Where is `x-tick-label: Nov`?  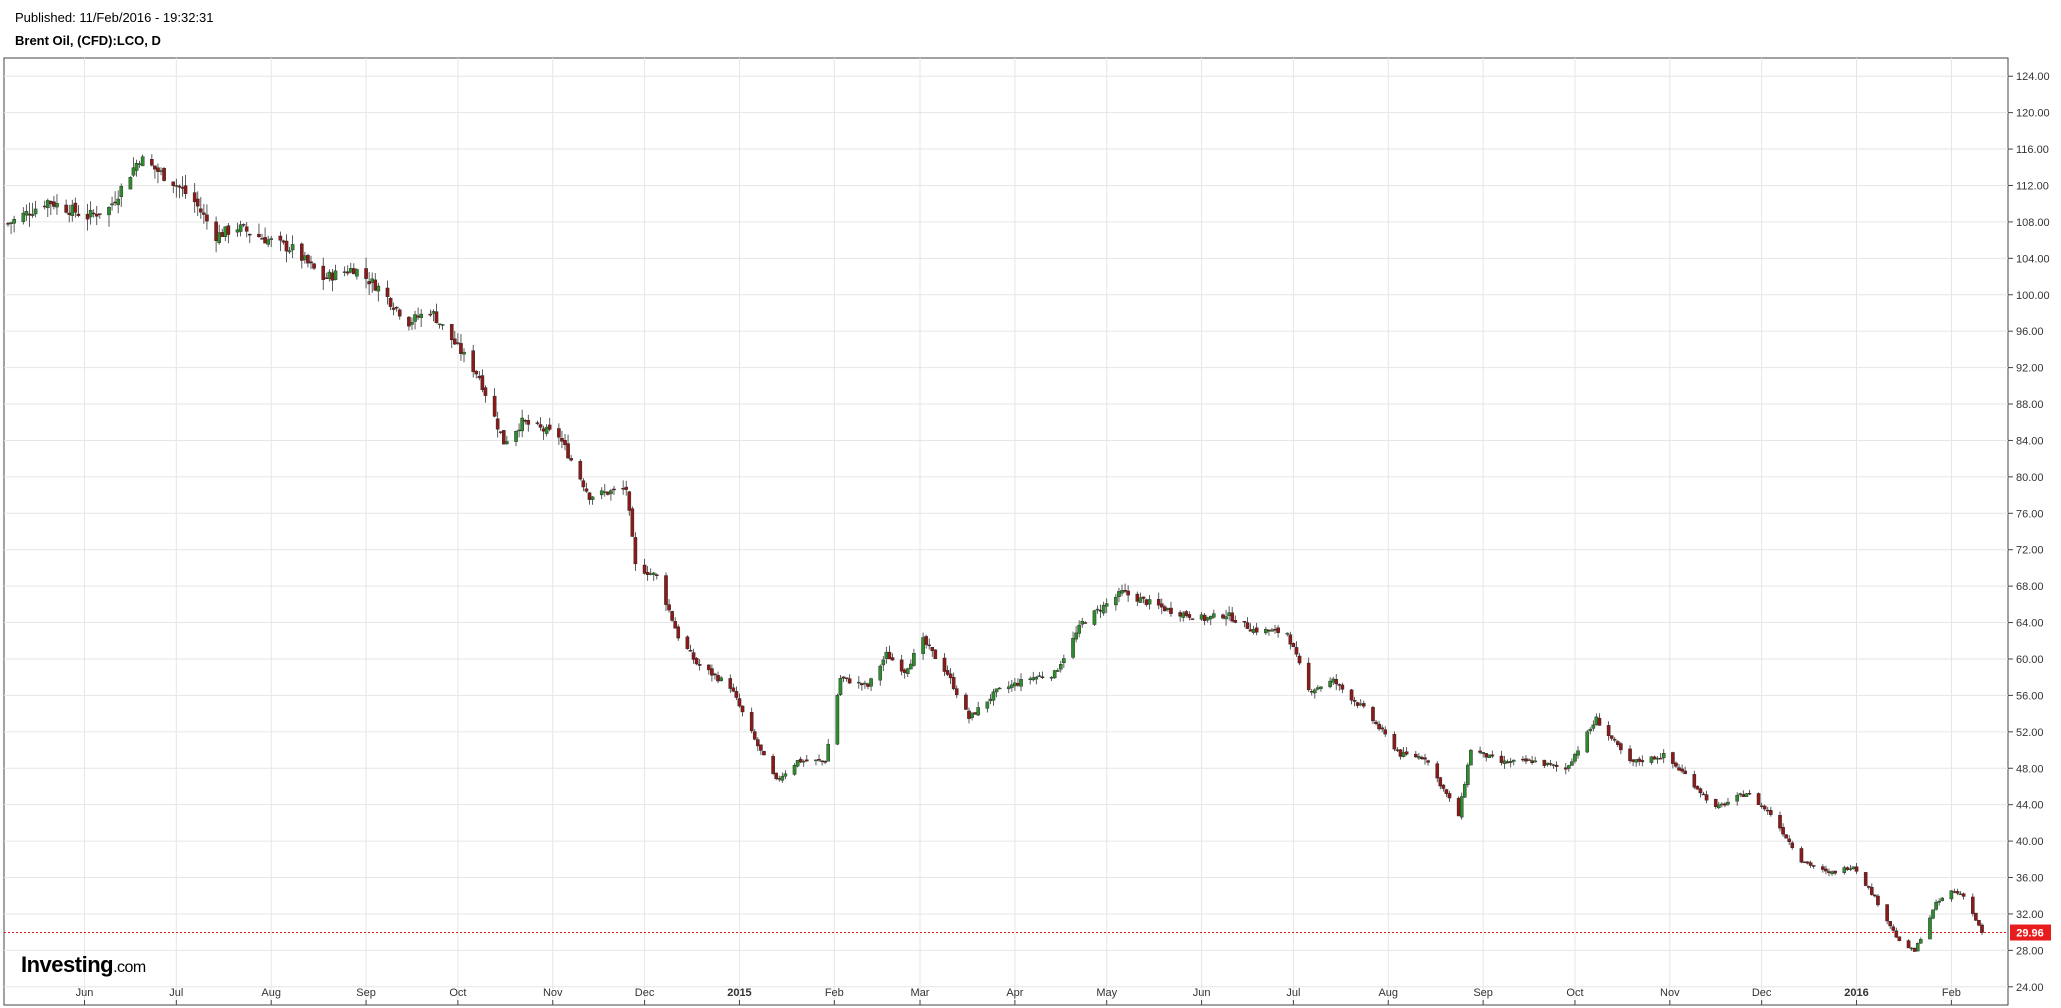 x-tick-label: Nov is located at coordinates (553, 993).